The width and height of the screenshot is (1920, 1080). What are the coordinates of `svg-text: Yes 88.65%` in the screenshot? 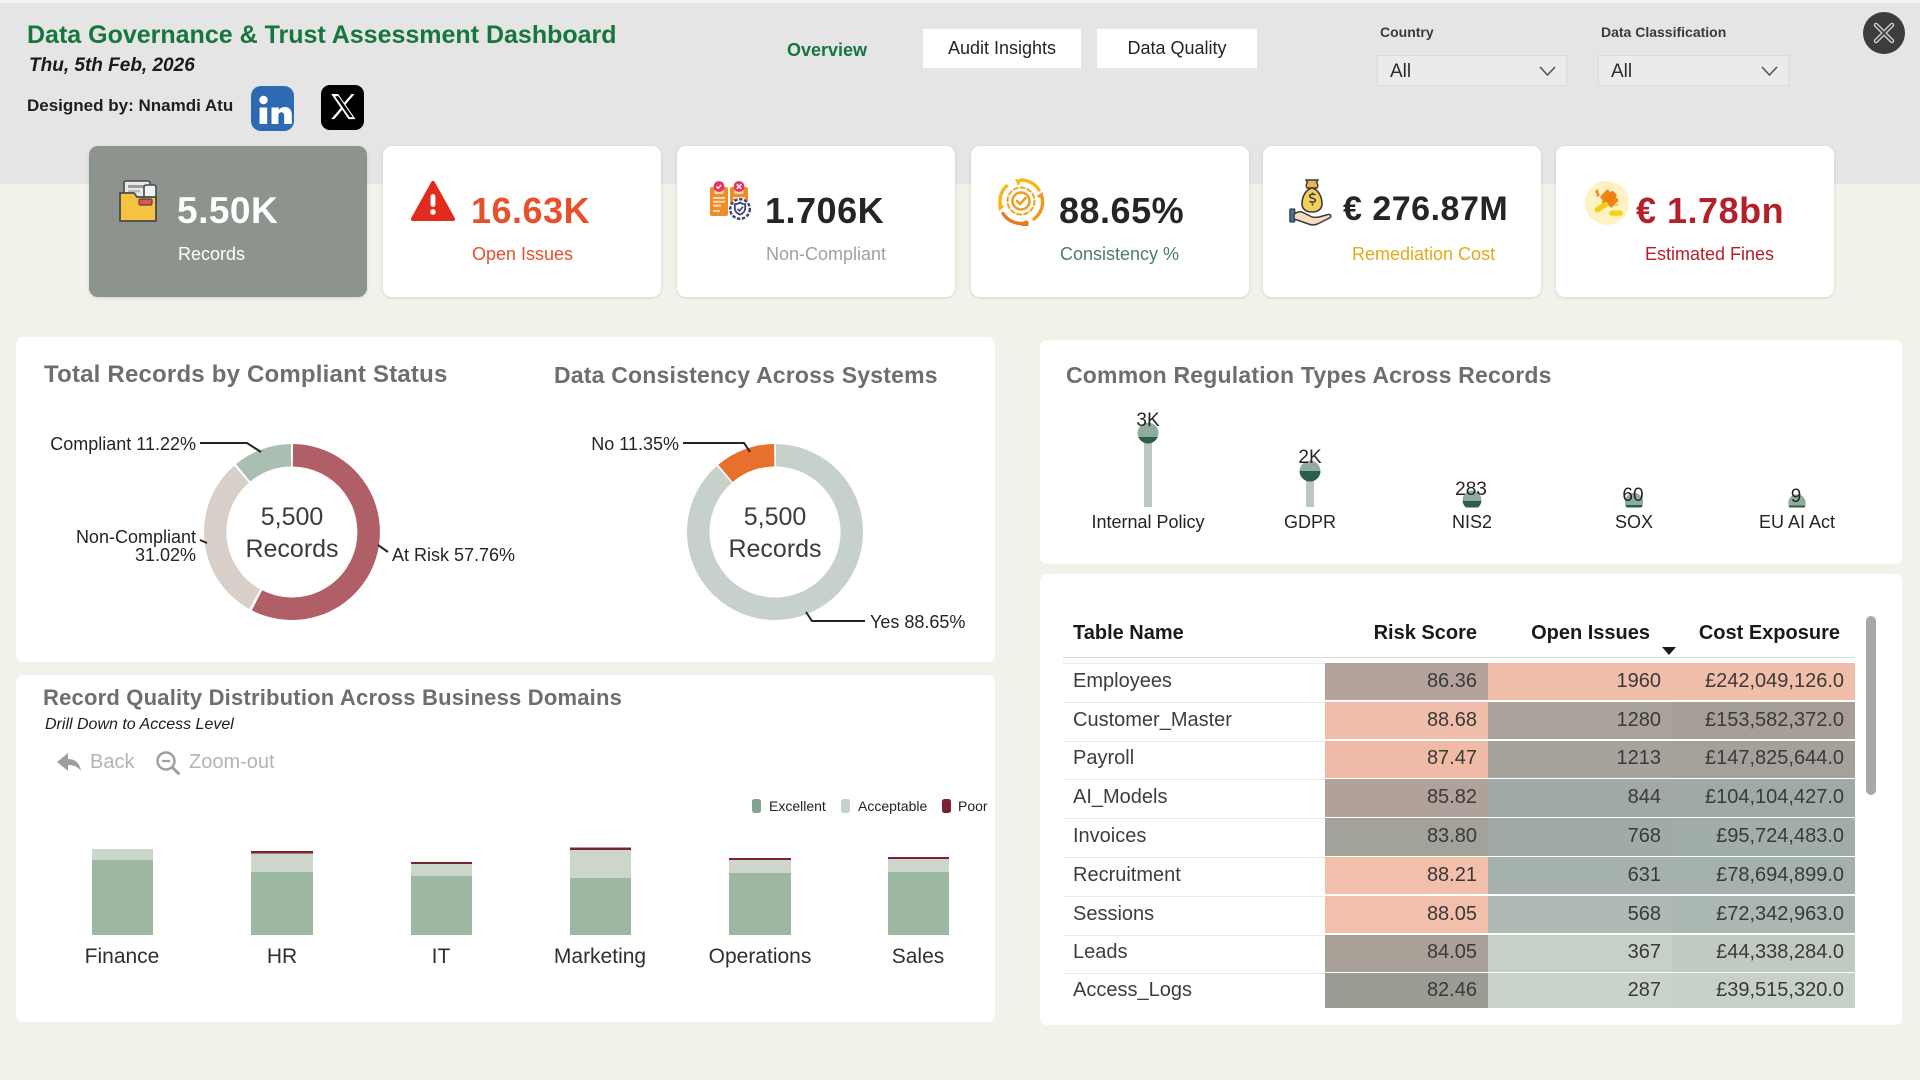 It's located at (917, 622).